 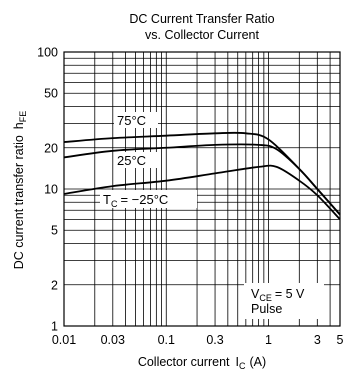 I want to click on y-axis-symbol: h, so click(x=19, y=125).